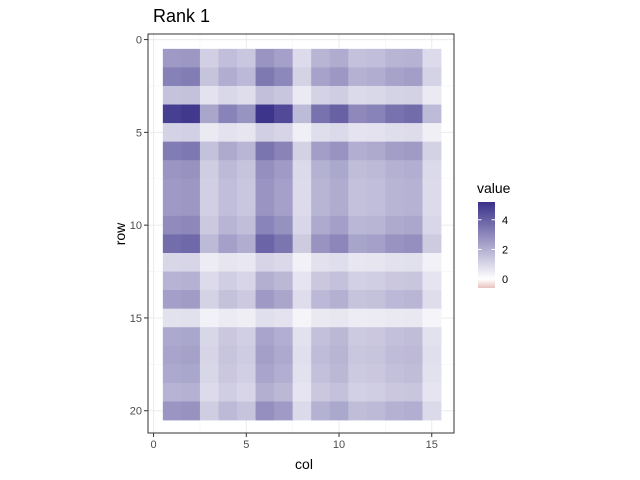 This screenshot has width=640, height=480. Describe the element at coordinates (432, 445) in the screenshot. I see `x-tick-label: 15` at that location.